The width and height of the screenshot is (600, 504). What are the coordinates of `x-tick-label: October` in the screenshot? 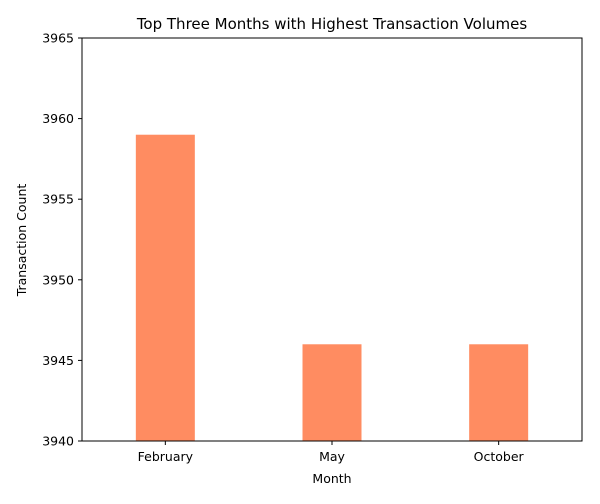 It's located at (499, 456).